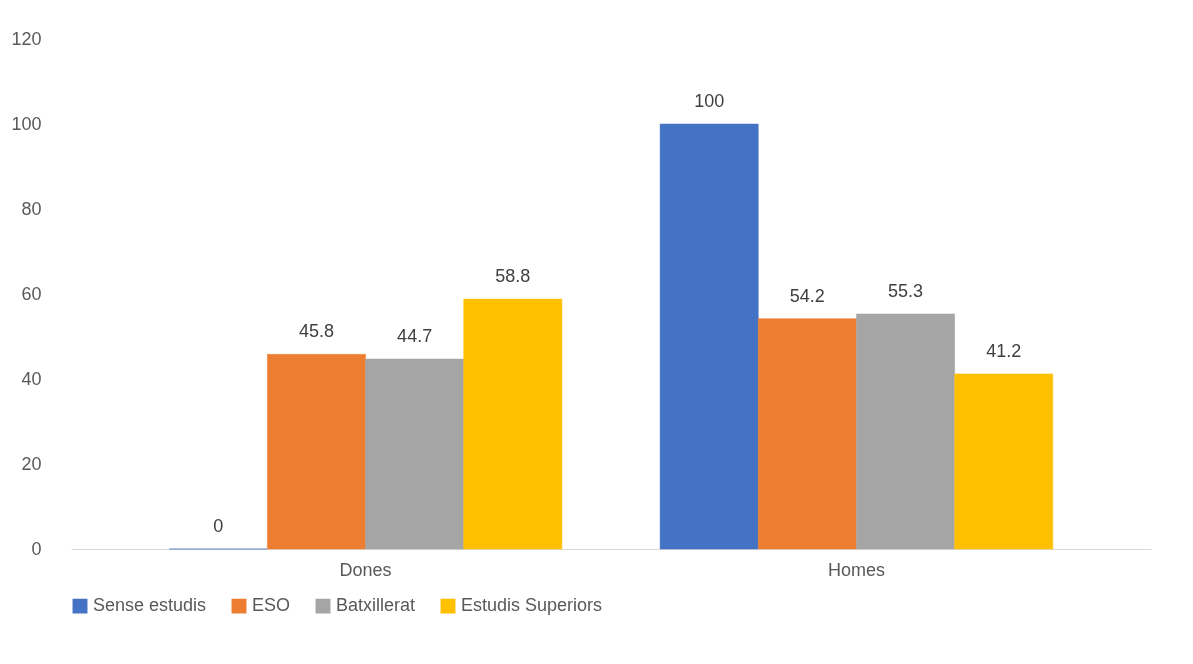  Describe the element at coordinates (709, 101) in the screenshot. I see `data-label: 100` at that location.